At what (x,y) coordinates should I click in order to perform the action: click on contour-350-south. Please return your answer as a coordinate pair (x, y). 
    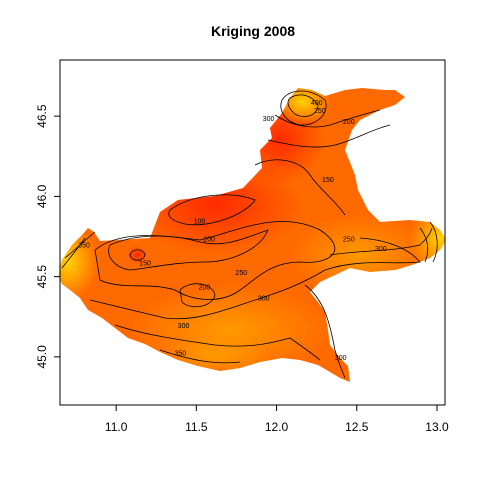
    Looking at the image, I should click on (200, 356).